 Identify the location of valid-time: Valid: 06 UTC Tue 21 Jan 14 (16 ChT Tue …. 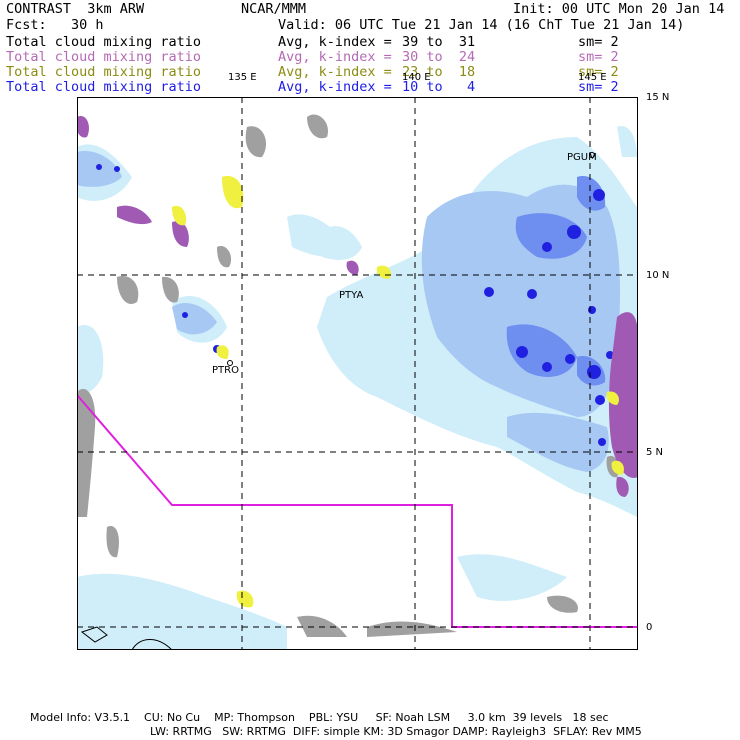
(481, 25).